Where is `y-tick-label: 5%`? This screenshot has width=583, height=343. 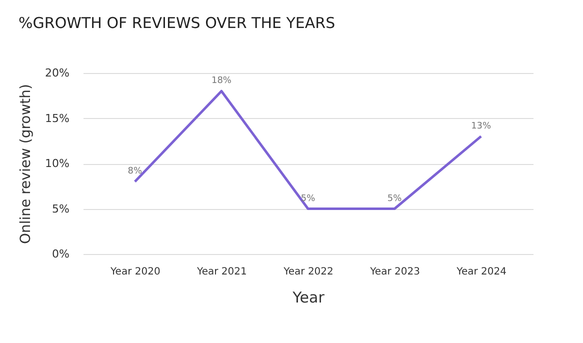
y-tick-label: 5% is located at coordinates (61, 209).